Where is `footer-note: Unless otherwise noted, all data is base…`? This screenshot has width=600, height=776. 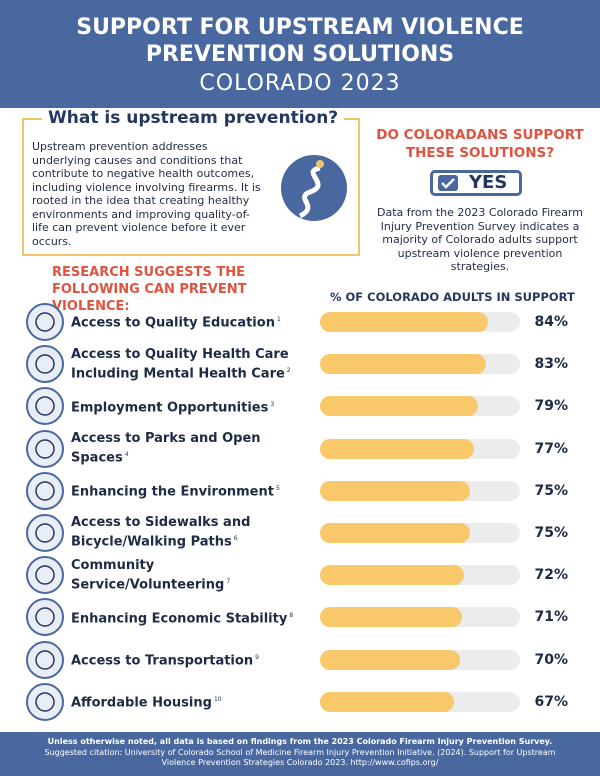
footer-note: Unless otherwise noted, all data is base… is located at coordinates (300, 741).